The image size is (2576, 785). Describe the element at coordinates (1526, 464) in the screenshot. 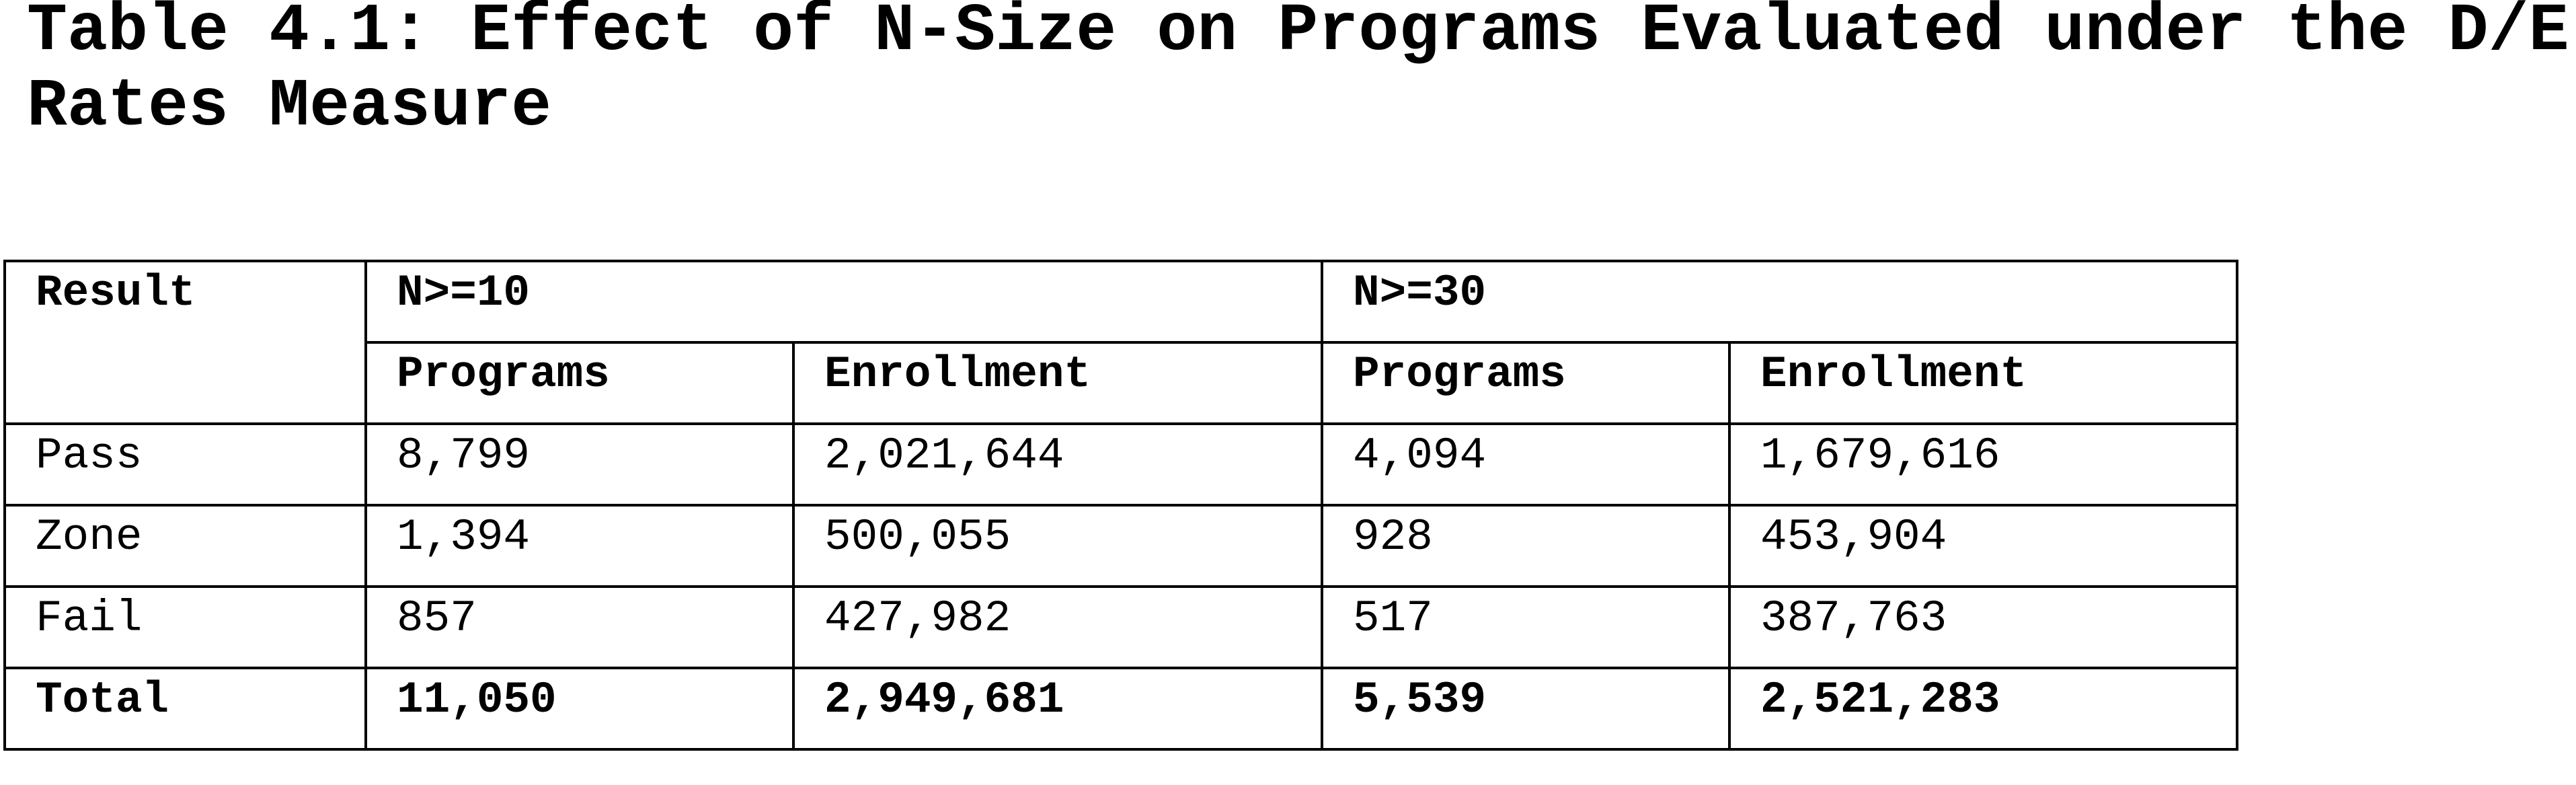

I see `table-cell: 4,094` at that location.